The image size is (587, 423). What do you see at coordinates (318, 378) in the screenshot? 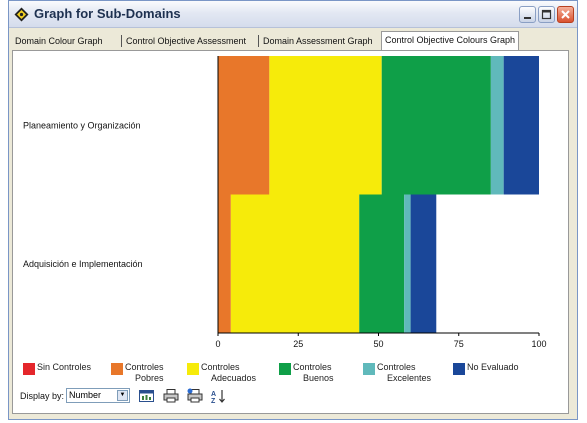
I see `legend-label-line: Buenos` at bounding box center [318, 378].